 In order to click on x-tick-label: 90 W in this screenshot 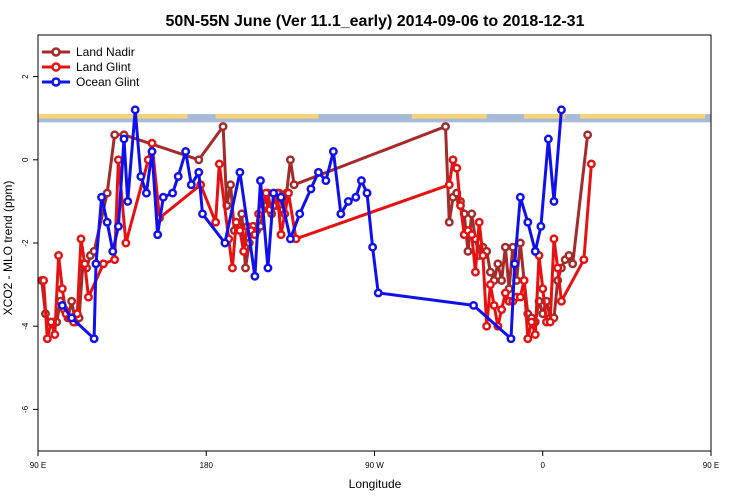, I will do `click(374, 465)`.